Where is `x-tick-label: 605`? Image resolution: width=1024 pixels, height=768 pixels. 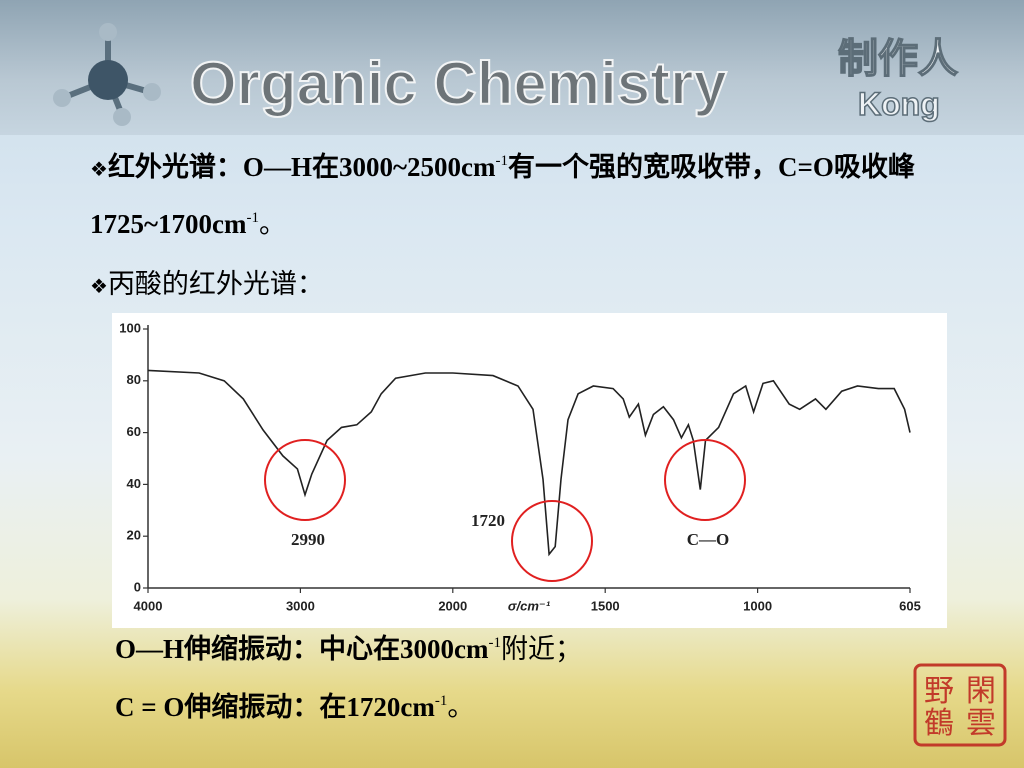 x-tick-label: 605 is located at coordinates (910, 605).